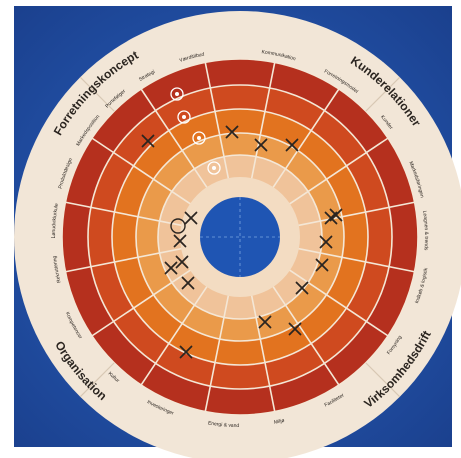 This screenshot has height=458, width=461. What do you see at coordinates (178, 226) in the screenshot?
I see `circled-mark` at bounding box center [178, 226].